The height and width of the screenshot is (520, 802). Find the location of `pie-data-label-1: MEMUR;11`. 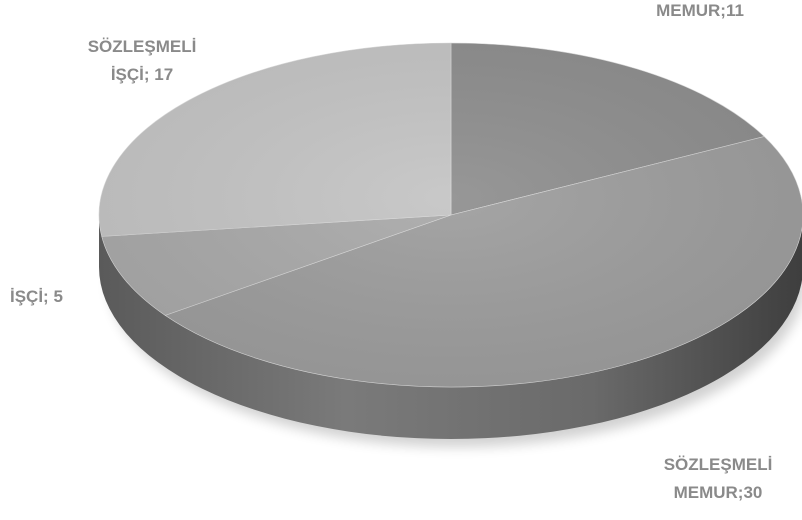

pie-data-label-1: MEMUR;11 is located at coordinates (700, 10).